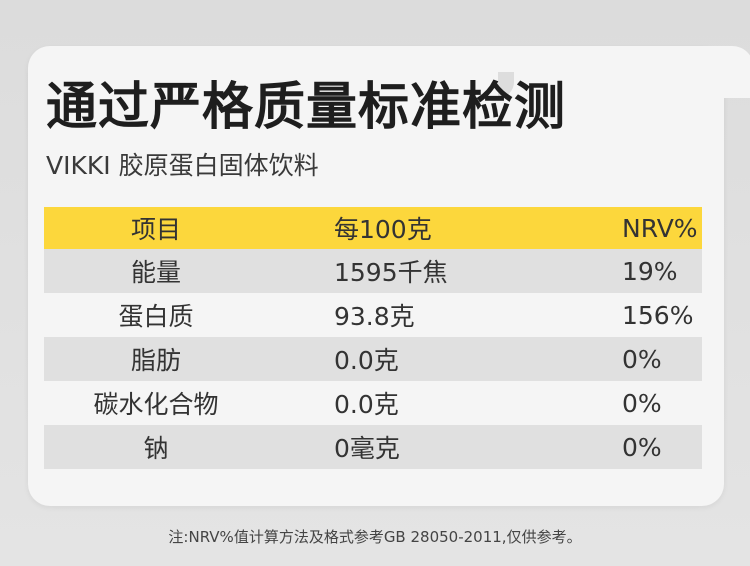  What do you see at coordinates (632, 72) in the screenshot?
I see `card-tab` at bounding box center [632, 72].